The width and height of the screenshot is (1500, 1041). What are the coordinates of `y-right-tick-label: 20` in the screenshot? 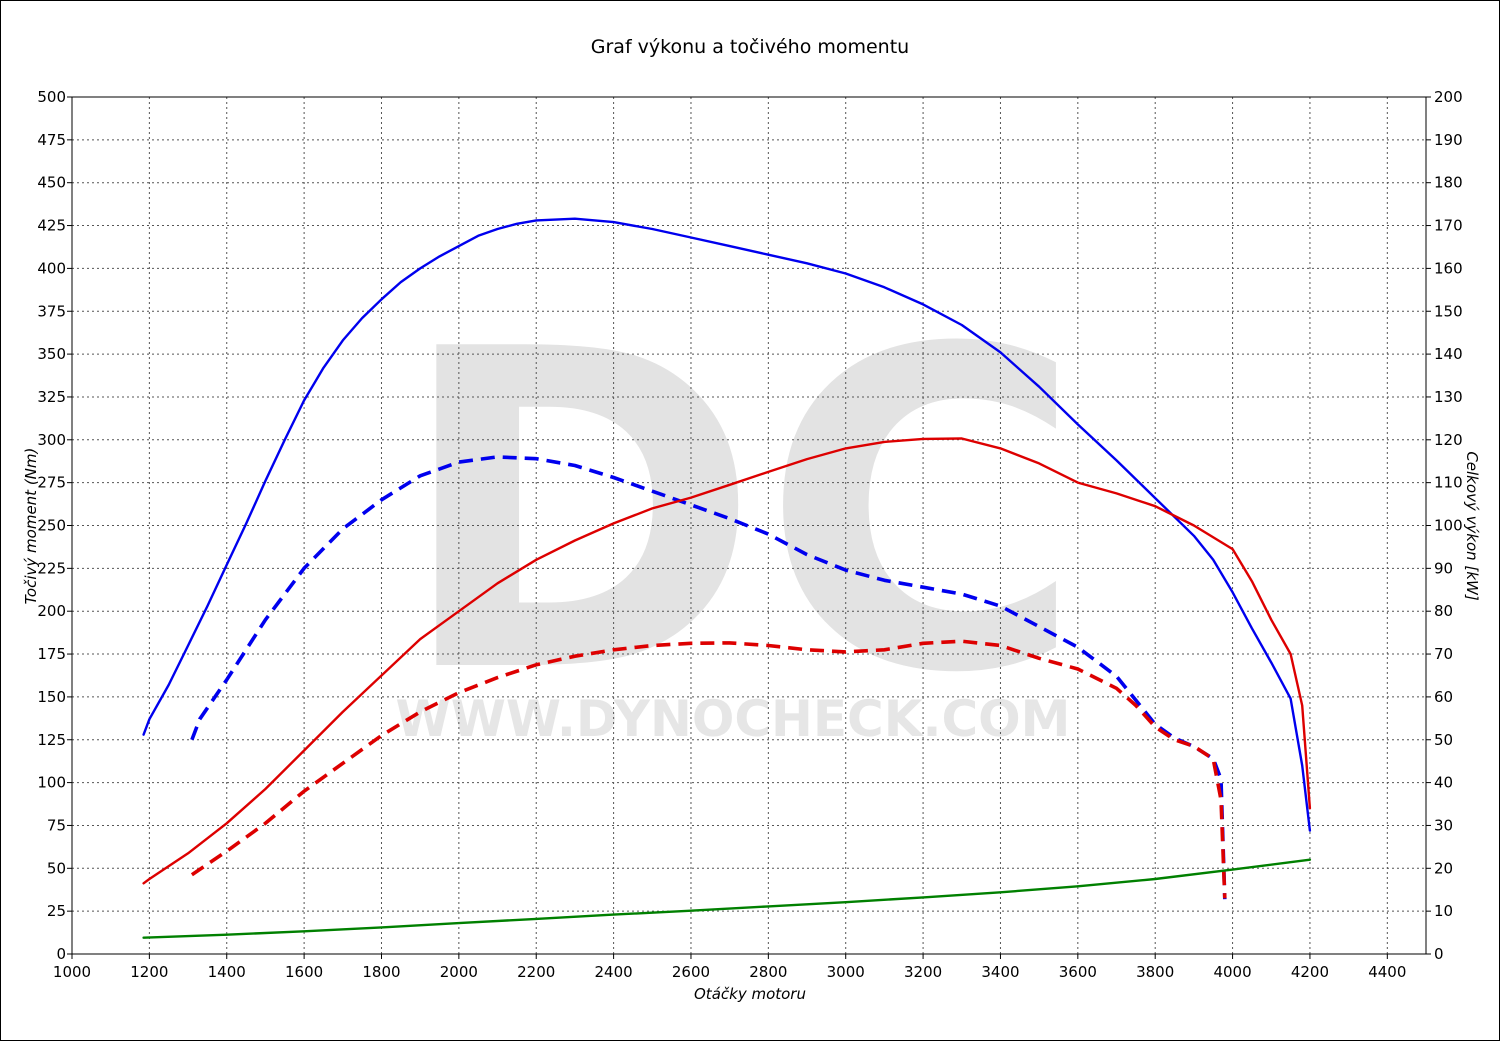 It's located at (1443, 868).